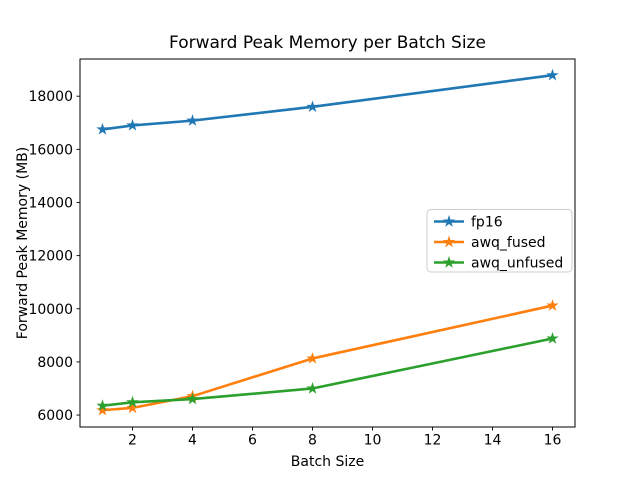 Image resolution: width=640 pixels, height=480 pixels. What do you see at coordinates (449, 221) in the screenshot?
I see `legend-marker-fp16` at bounding box center [449, 221].